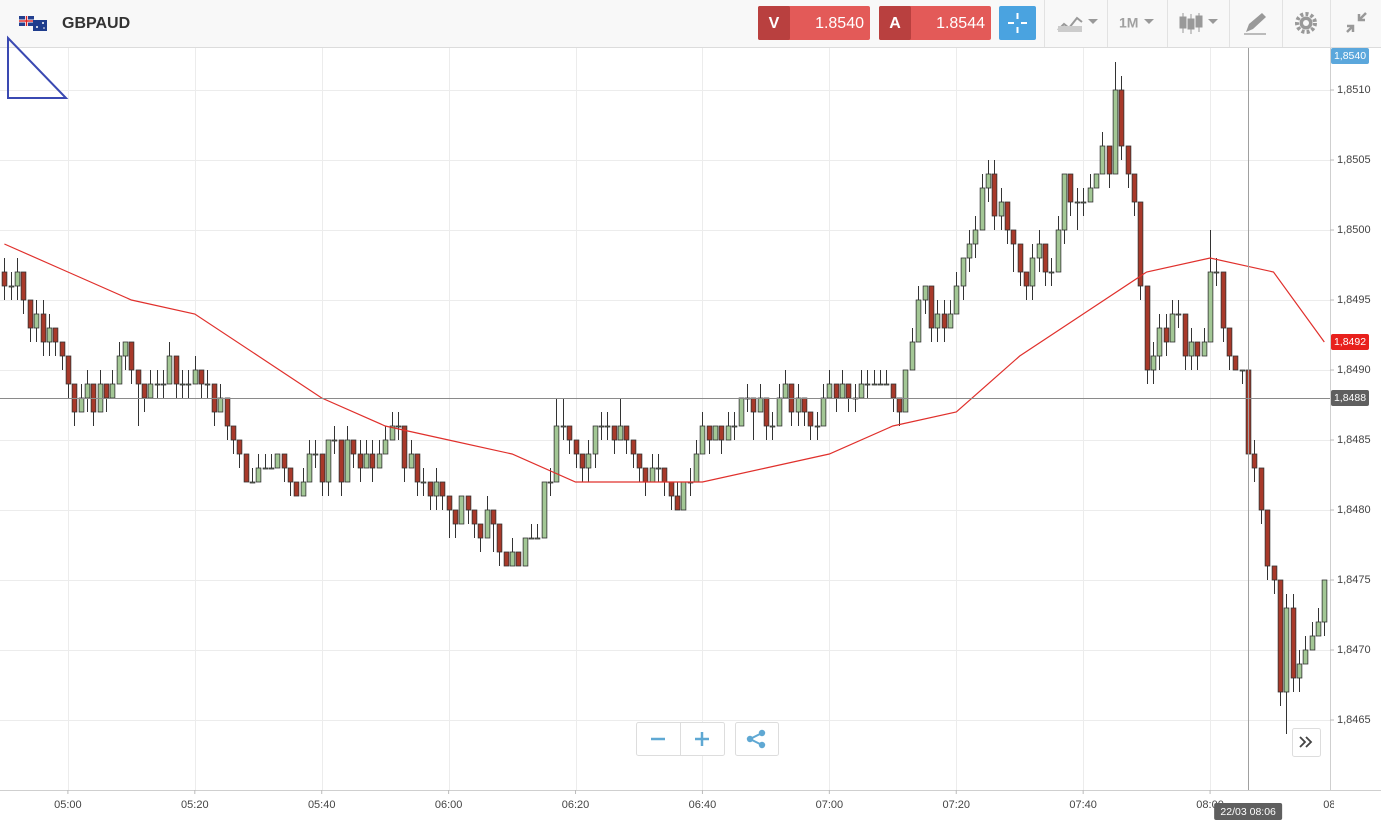  I want to click on timeframe: 1M, so click(1128, 23).